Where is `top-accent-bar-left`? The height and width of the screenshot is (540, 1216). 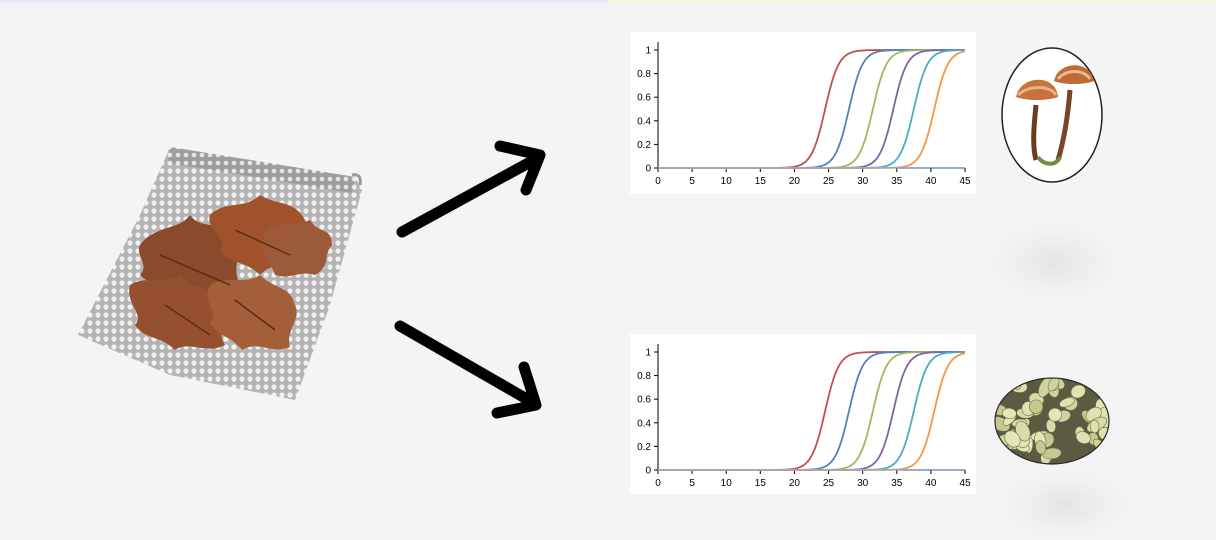
top-accent-bar-left is located at coordinates (304, 1).